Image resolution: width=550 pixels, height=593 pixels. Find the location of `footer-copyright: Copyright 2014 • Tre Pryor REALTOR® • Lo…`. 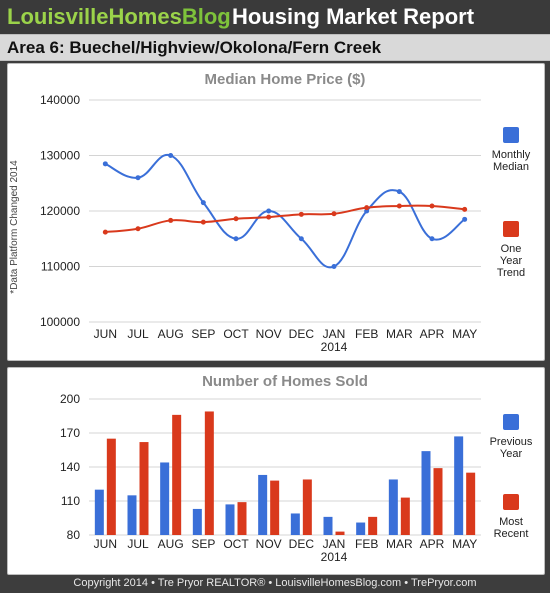

footer-copyright: Copyright 2014 • Tre Pryor REALTOR® • Lo… is located at coordinates (275, 583).